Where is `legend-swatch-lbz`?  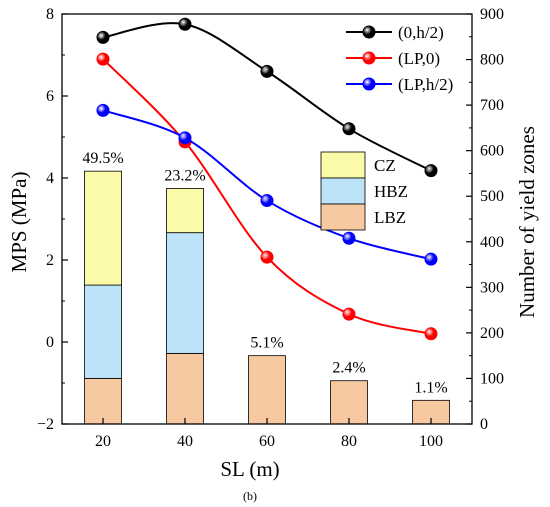
legend-swatch-lbz is located at coordinates (343, 217).